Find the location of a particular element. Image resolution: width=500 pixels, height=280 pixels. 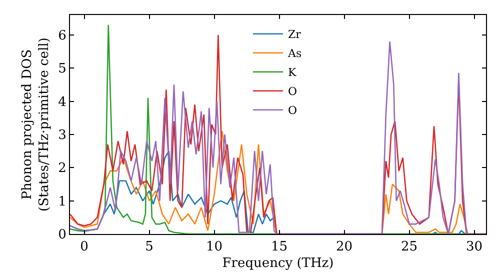

legend-label: As is located at coordinates (294, 53).